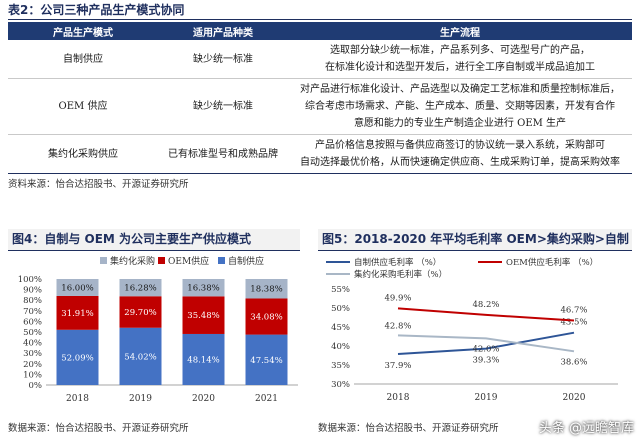  What do you see at coordinates (154, 240) in the screenshot?
I see `chart4-title: 图4：自制与 OEM 为公司主要生产供应模式` at bounding box center [154, 240].